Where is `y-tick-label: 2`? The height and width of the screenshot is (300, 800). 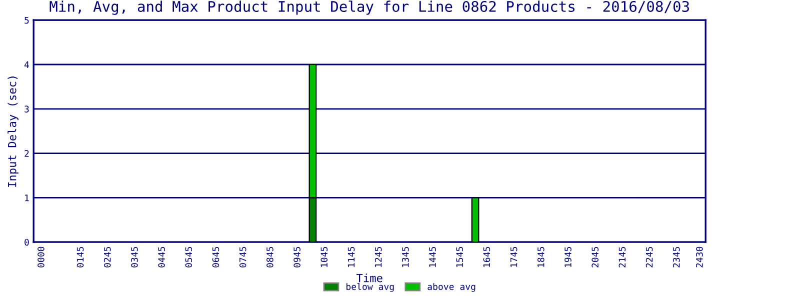
y-tick-label: 2 is located at coordinates (26, 153).